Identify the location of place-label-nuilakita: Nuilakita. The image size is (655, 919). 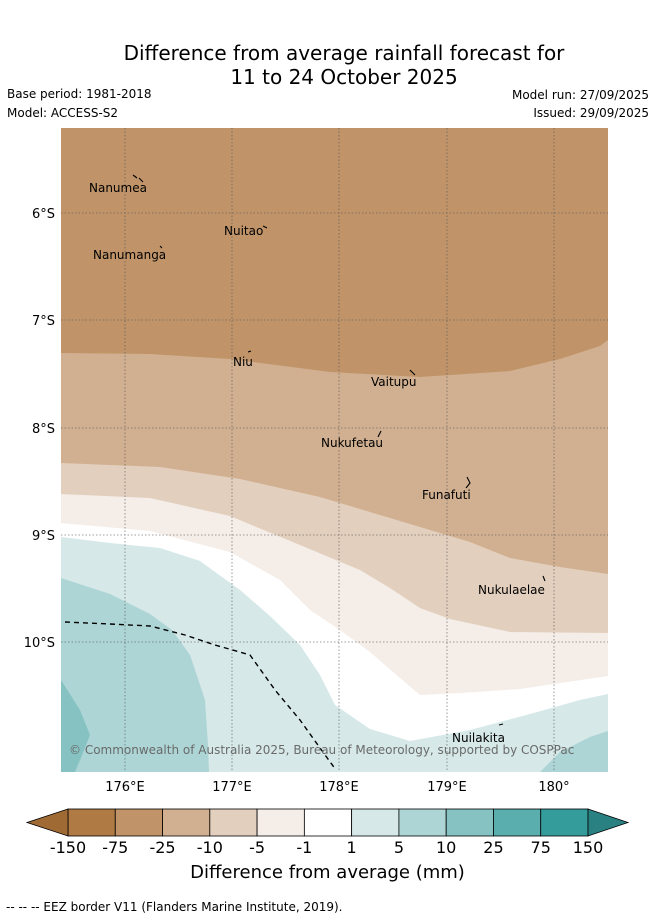
(478, 738).